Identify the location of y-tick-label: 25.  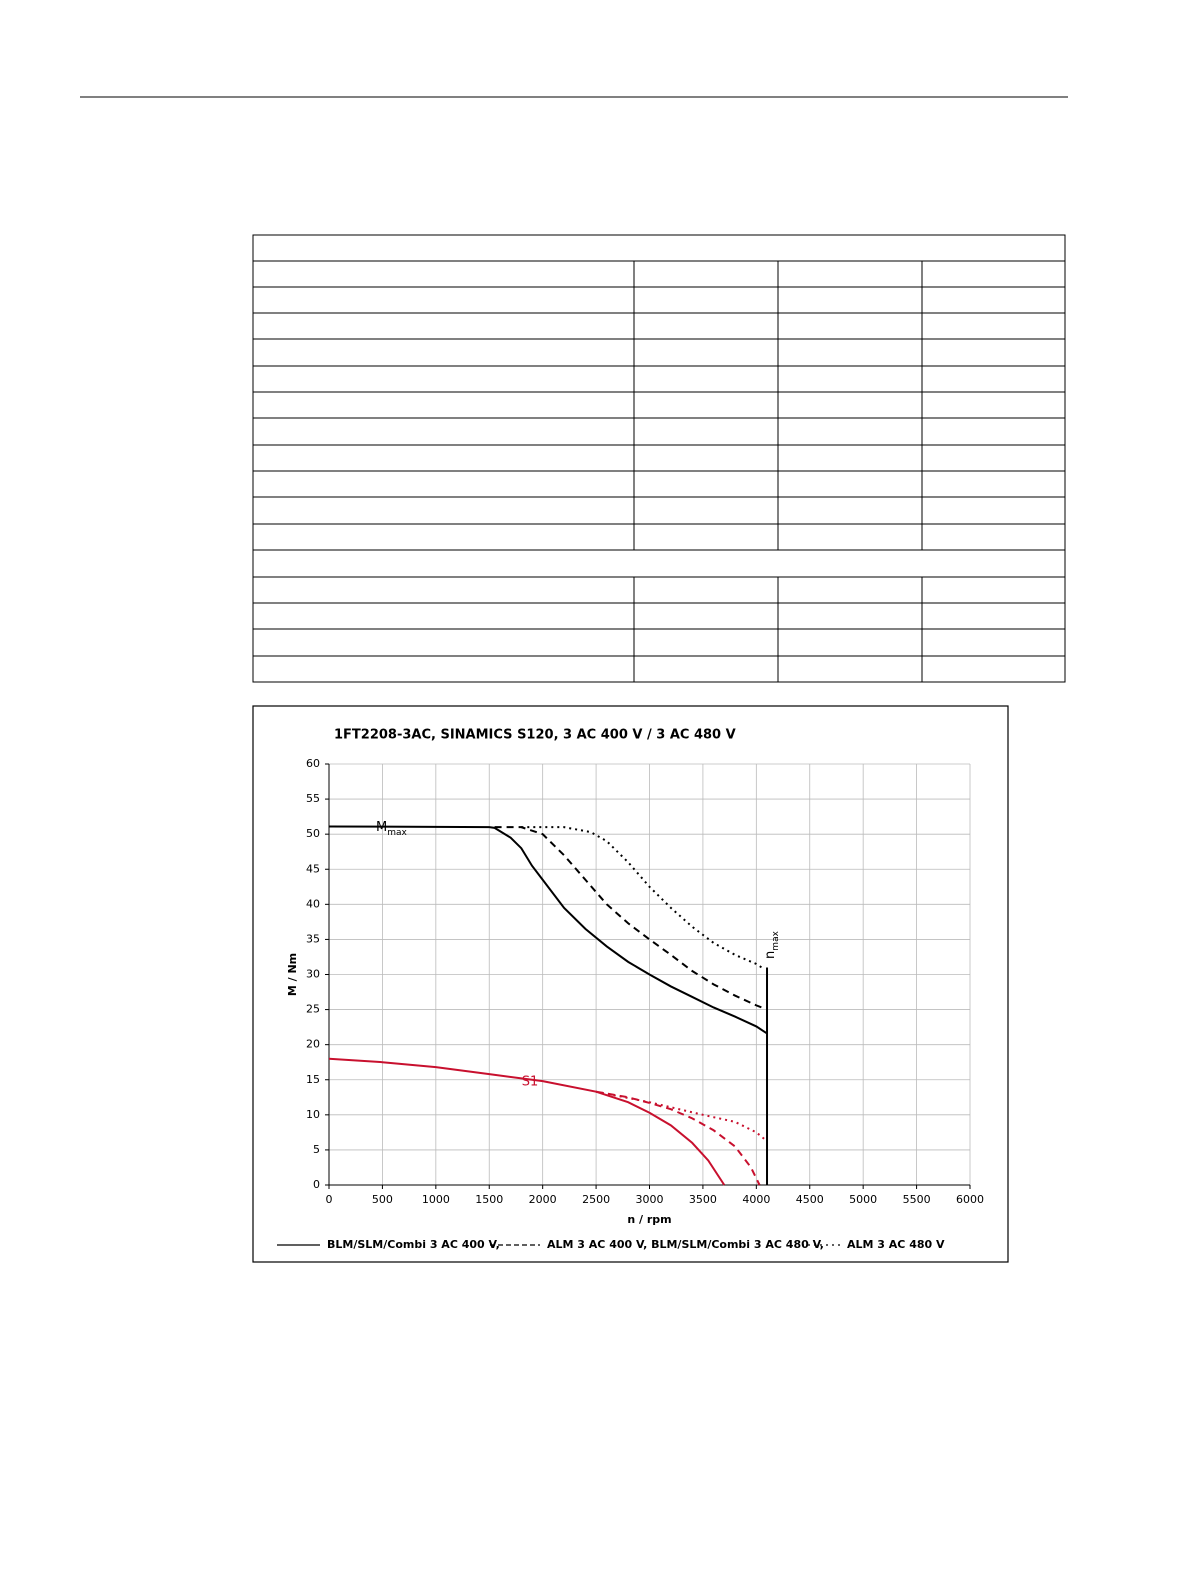
(313, 1009).